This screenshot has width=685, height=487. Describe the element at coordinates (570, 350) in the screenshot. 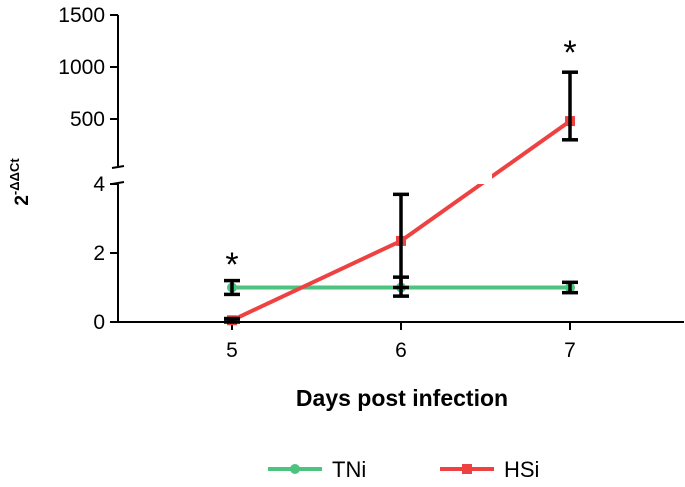

I see `x-tick-label: 7` at that location.